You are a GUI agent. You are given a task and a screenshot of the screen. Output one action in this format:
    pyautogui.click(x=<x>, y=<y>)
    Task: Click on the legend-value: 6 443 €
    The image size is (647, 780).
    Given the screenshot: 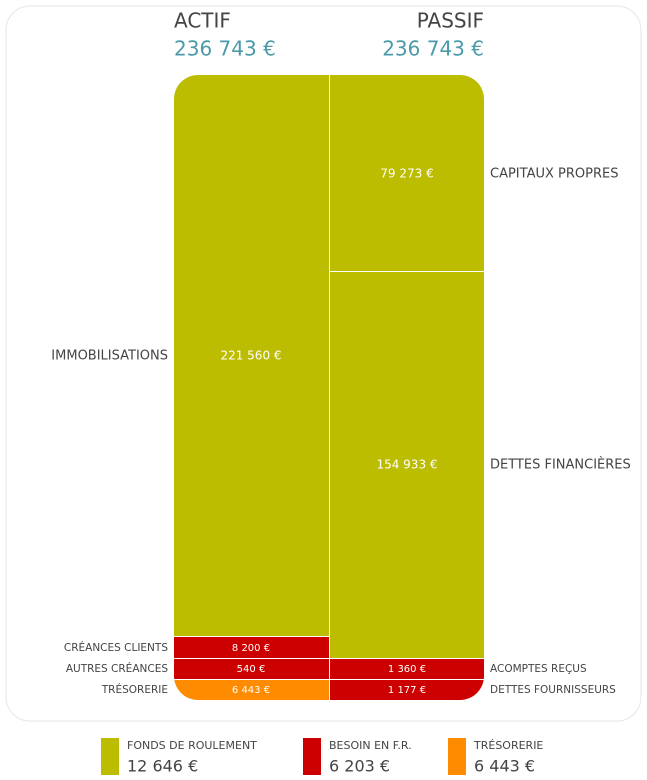 What is the action you would take?
    pyautogui.click(x=504, y=766)
    